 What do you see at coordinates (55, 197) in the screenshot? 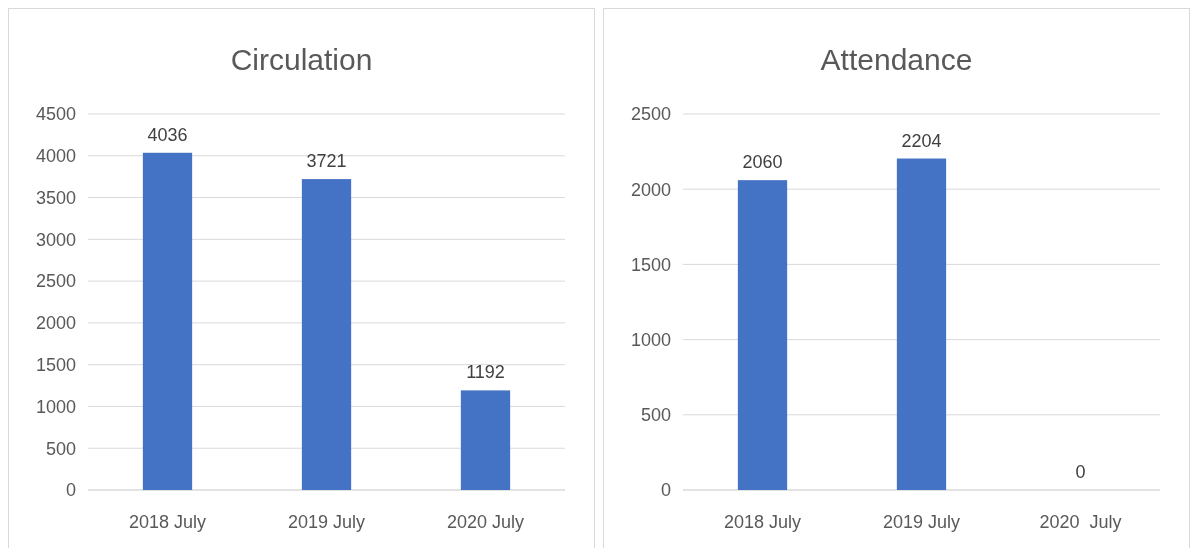
I see `y-tick-label: 3500` at bounding box center [55, 197].